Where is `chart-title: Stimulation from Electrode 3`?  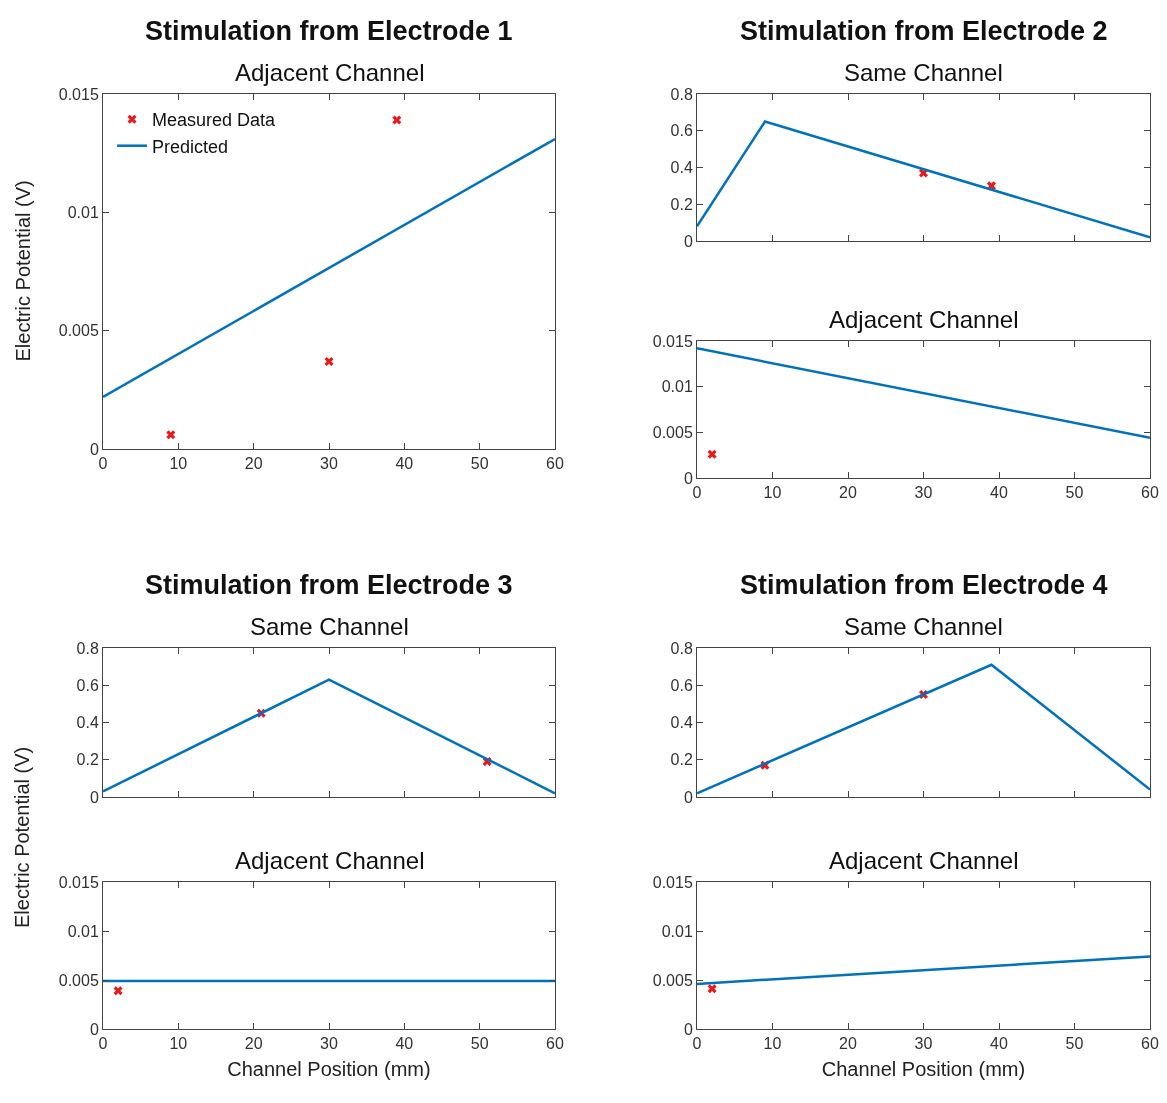
chart-title: Stimulation from Electrode 3 is located at coordinates (329, 585).